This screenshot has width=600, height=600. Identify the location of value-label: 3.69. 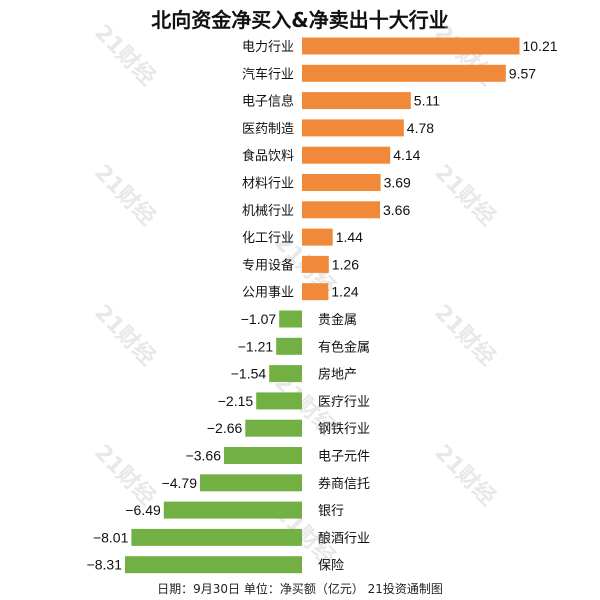
(397, 183).